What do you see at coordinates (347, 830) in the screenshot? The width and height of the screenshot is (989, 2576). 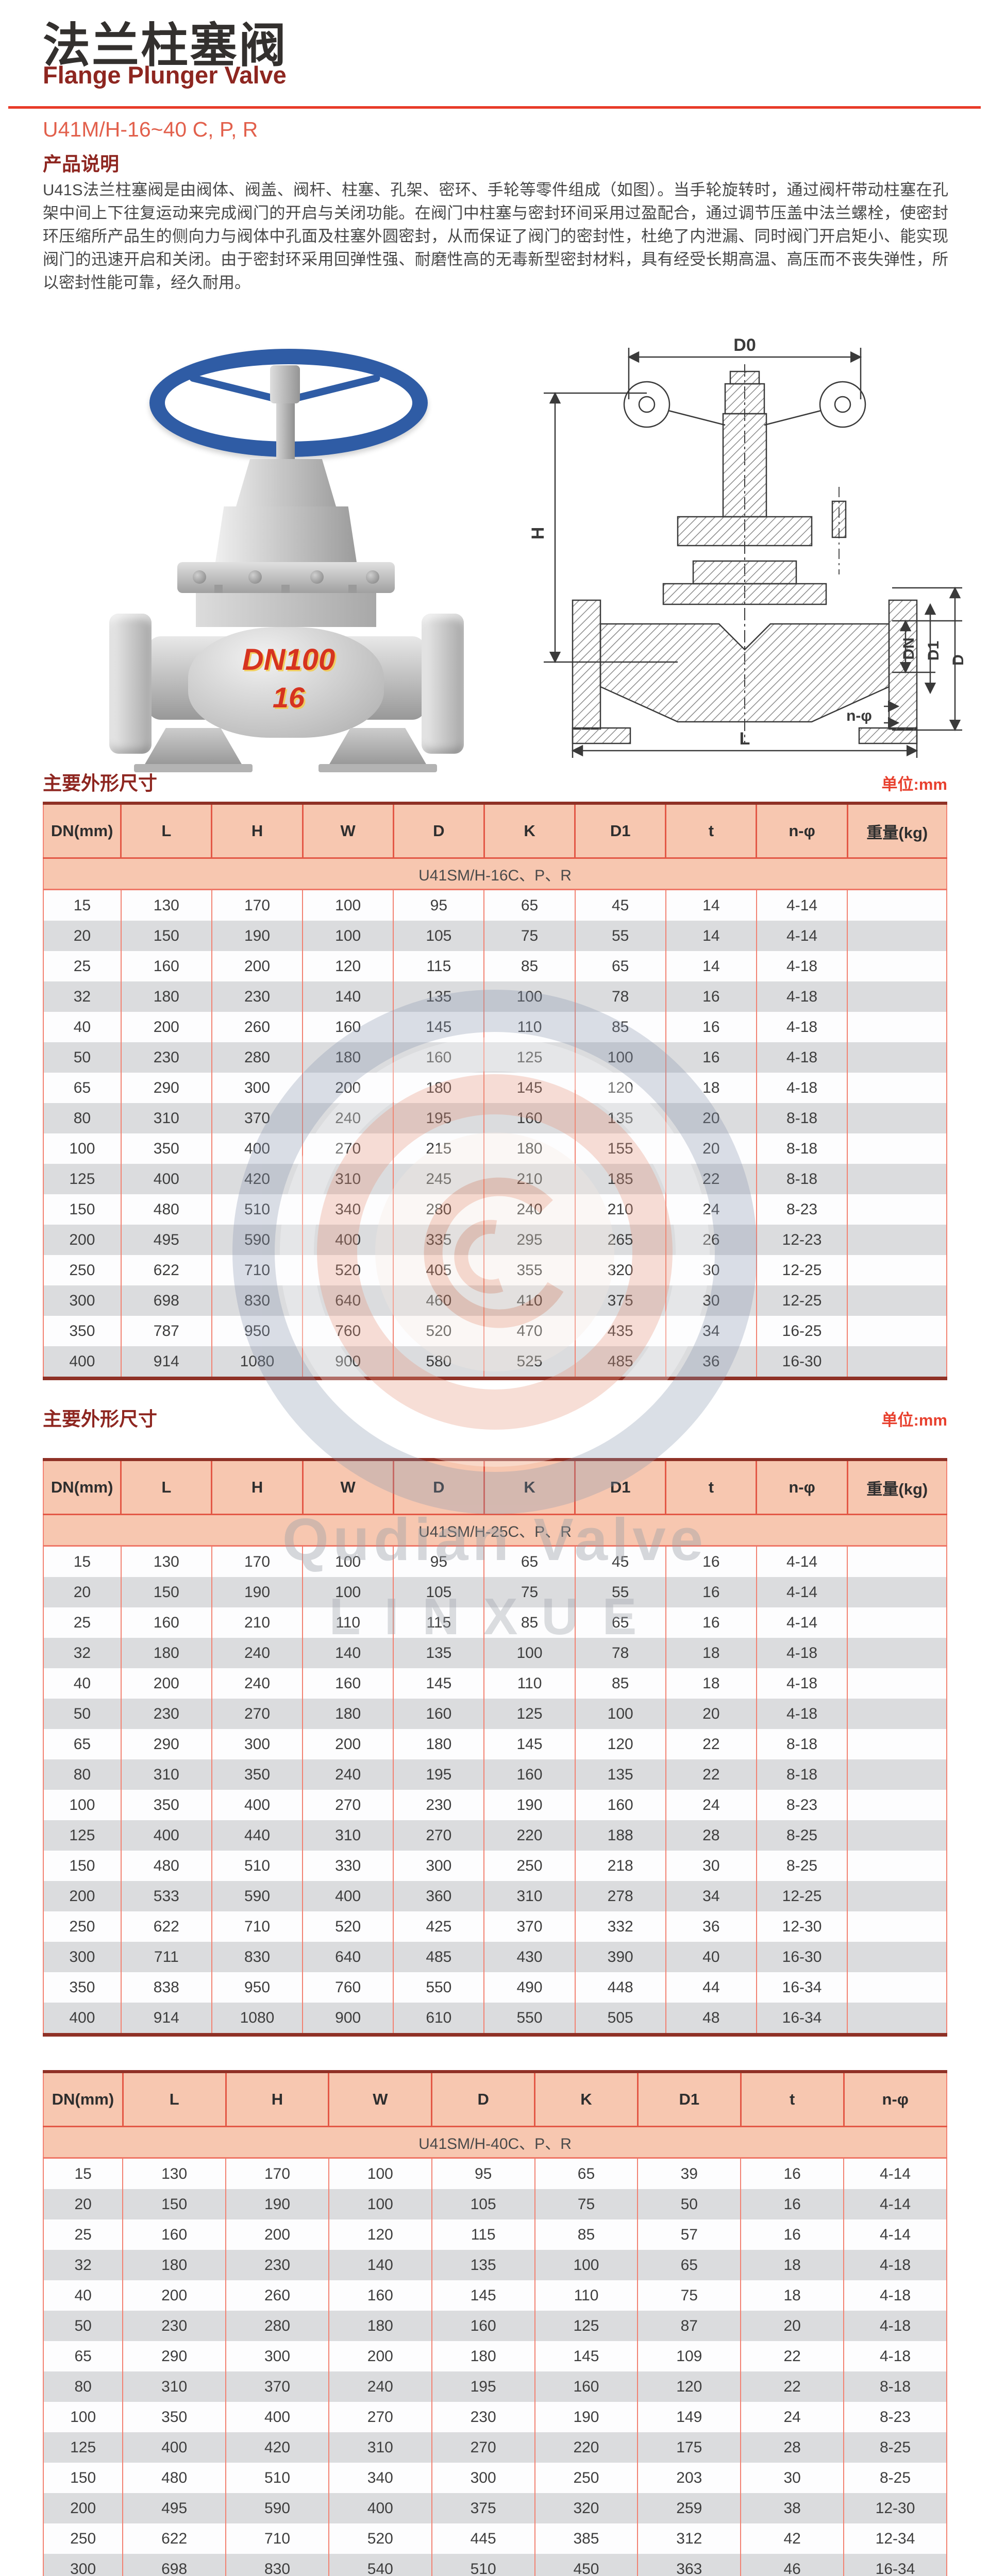 I see `column-header-3: W` at bounding box center [347, 830].